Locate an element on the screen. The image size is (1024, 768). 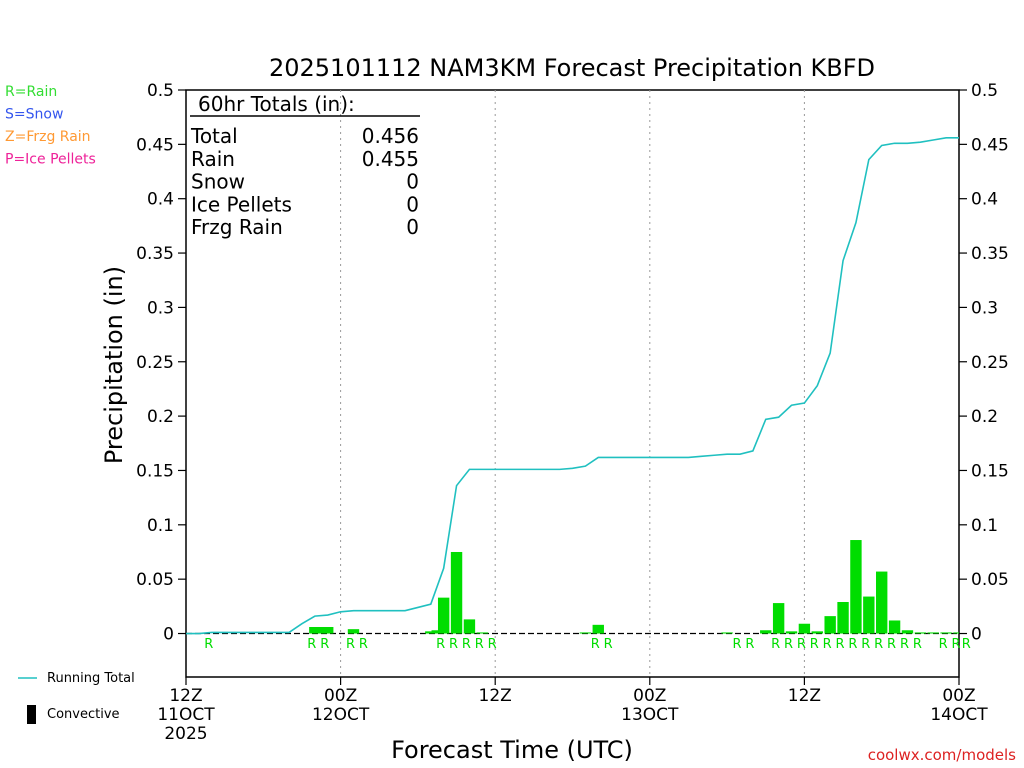
series-legend: Running Total Convective is located at coordinates (76, 697).